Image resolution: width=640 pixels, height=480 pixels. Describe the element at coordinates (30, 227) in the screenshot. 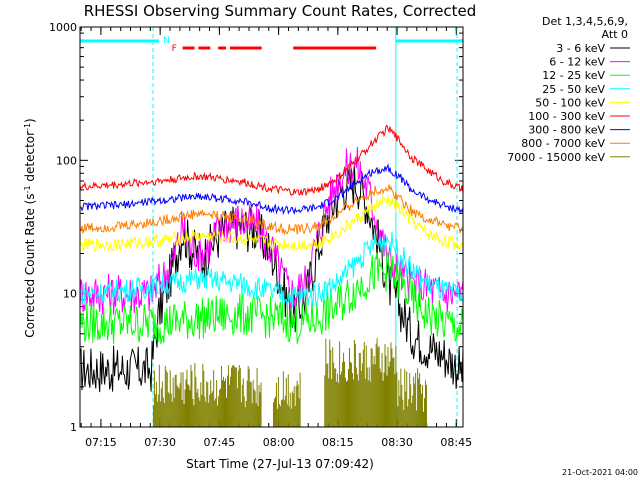

I see `y-axis-label: Corrected Count Rate (s-1 detector-1)` at that location.